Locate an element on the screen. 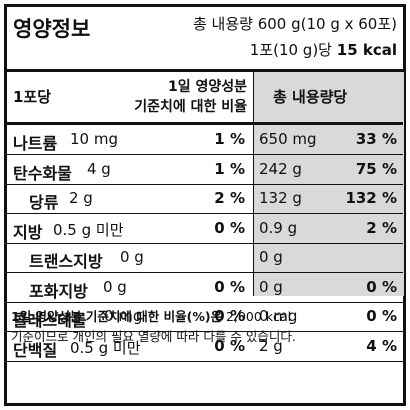 Image resolution: width=410 pixels, height=410 pixels. total-percent: 33 % is located at coordinates (376, 139).